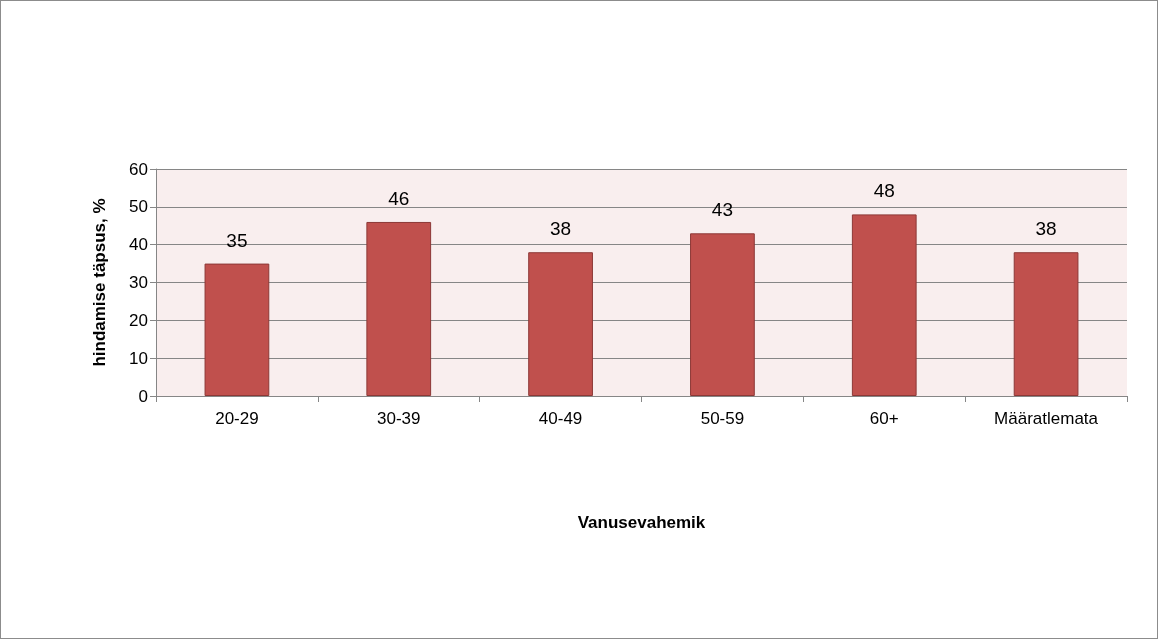  I want to click on x-tick-label: 40-49, so click(560, 418).